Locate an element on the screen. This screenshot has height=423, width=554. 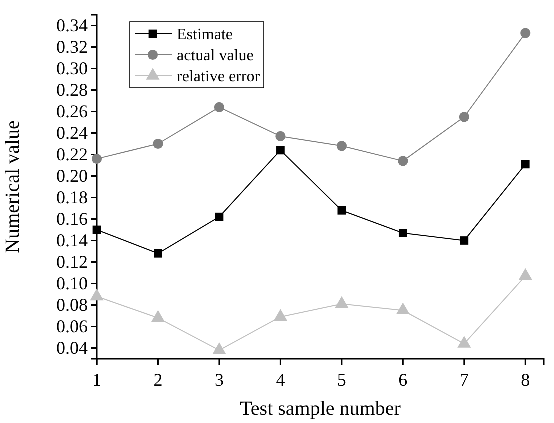
y-tick-label: 0.34 is located at coordinates (72, 26).